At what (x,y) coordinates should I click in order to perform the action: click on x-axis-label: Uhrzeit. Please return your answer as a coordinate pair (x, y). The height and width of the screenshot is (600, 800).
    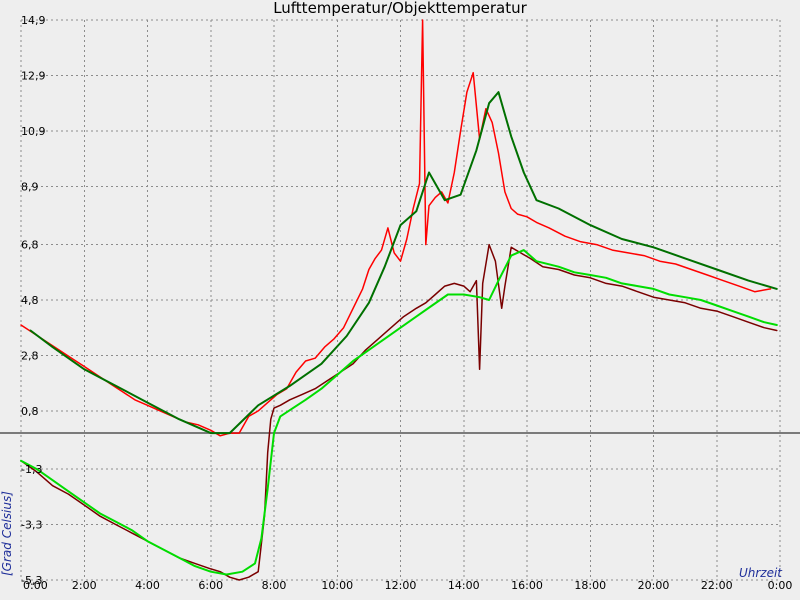
    Looking at the image, I should click on (761, 573).